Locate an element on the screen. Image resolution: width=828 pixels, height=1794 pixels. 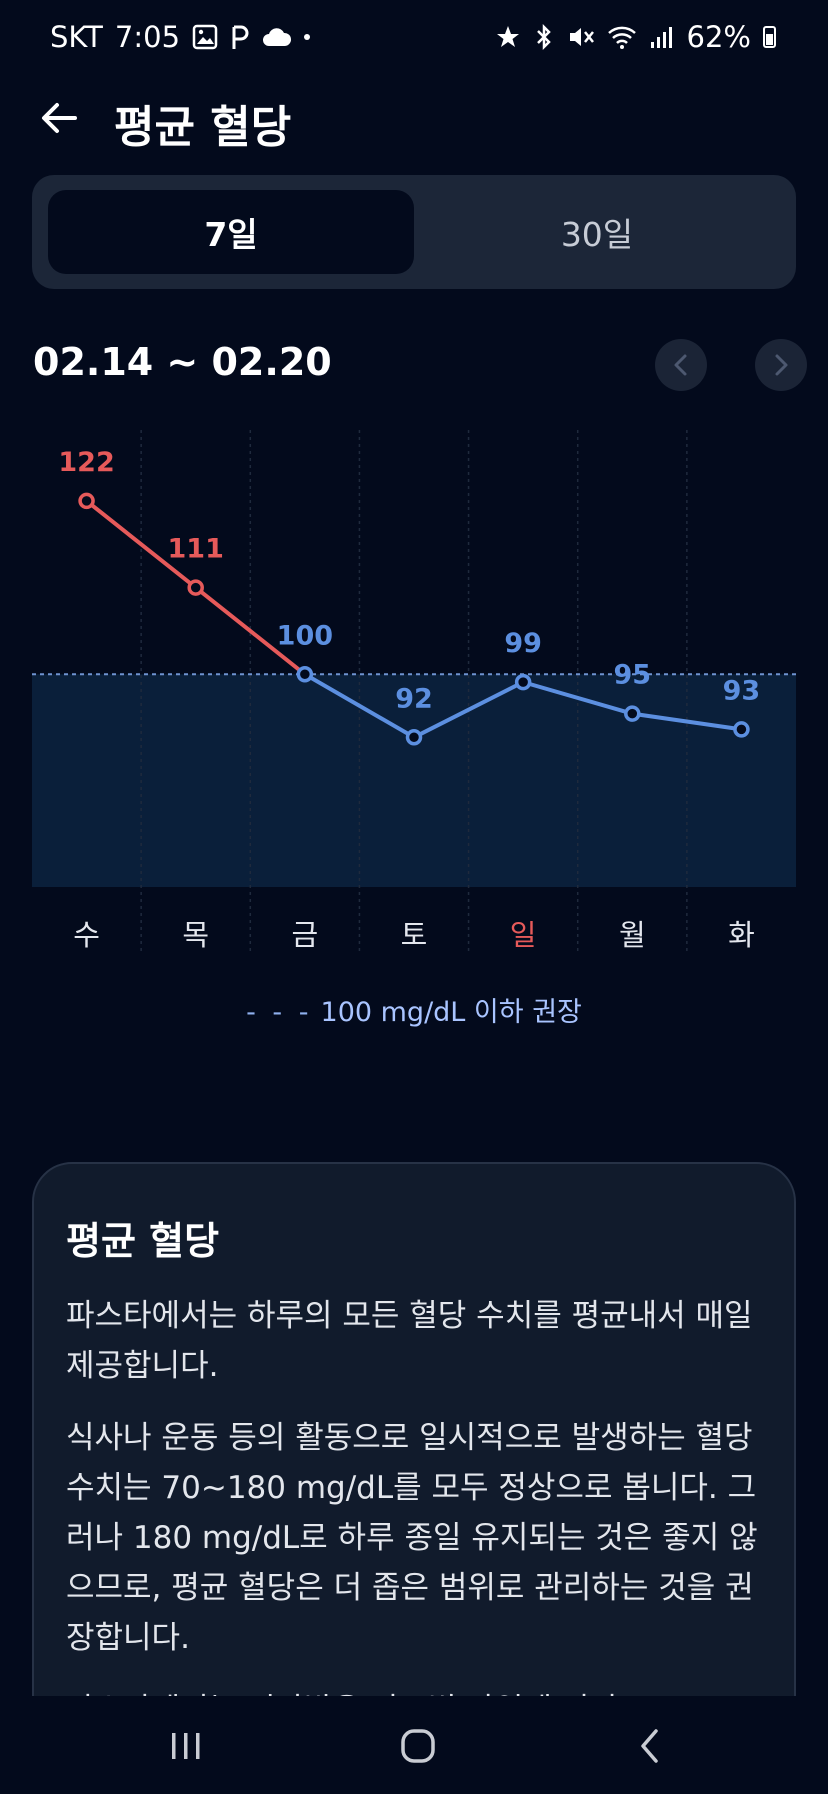
page-title: 평균 혈당 is located at coordinates (203, 127).